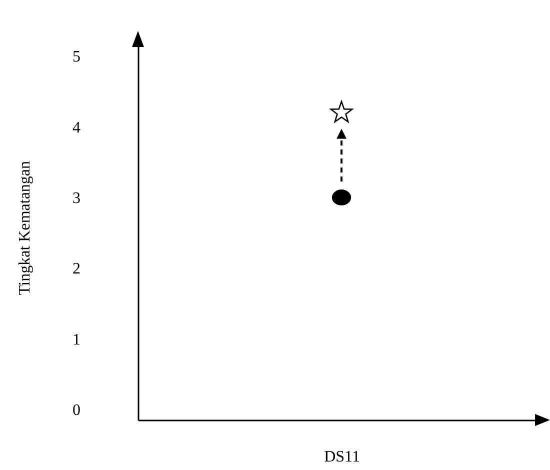  Describe the element at coordinates (76, 339) in the screenshot. I see `y-tick-label: 1` at that location.